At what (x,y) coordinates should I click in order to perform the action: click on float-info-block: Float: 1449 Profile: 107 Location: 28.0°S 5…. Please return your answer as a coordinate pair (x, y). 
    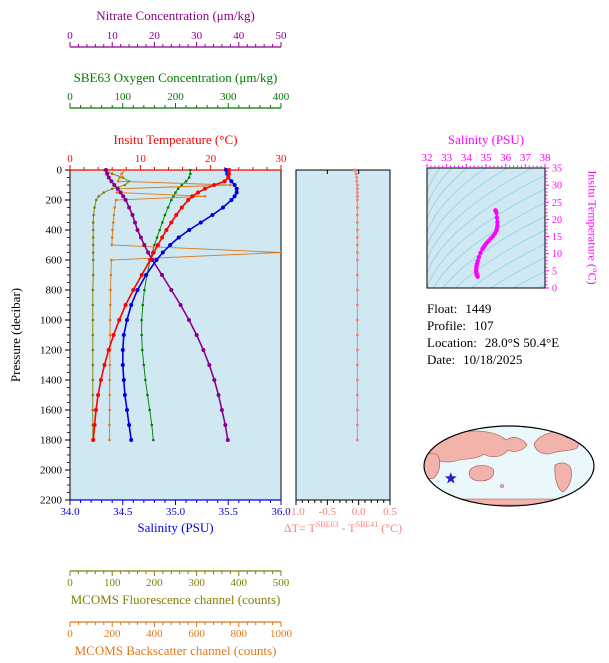
    Looking at the image, I should click on (493, 334).